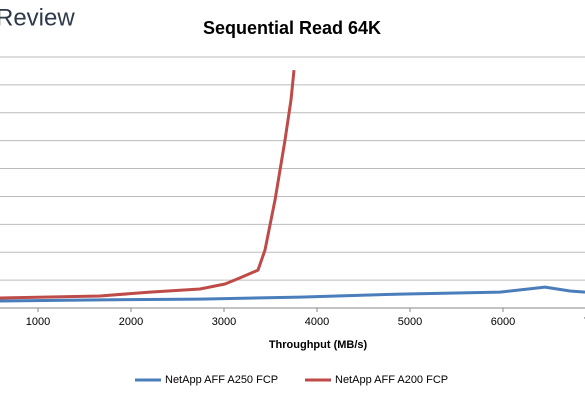  What do you see at coordinates (391, 380) in the screenshot?
I see `legend-label: NetApp AFF A200 FCP` at bounding box center [391, 380].